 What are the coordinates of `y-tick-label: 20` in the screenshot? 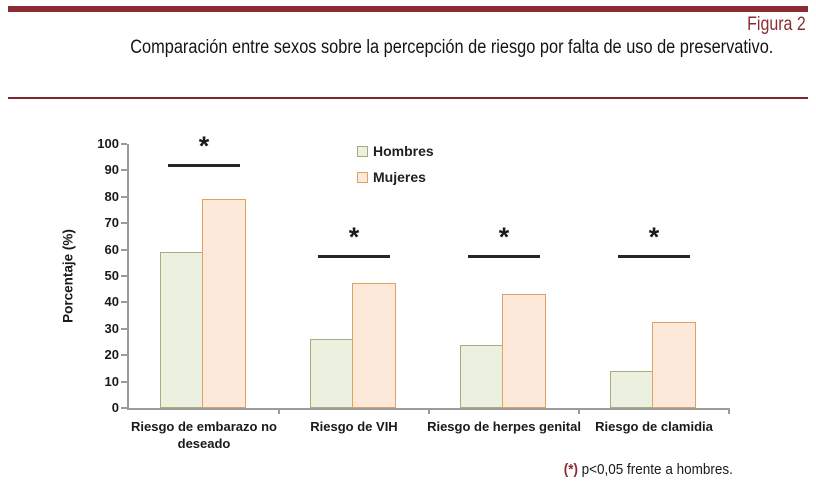 It's located at (111, 355).